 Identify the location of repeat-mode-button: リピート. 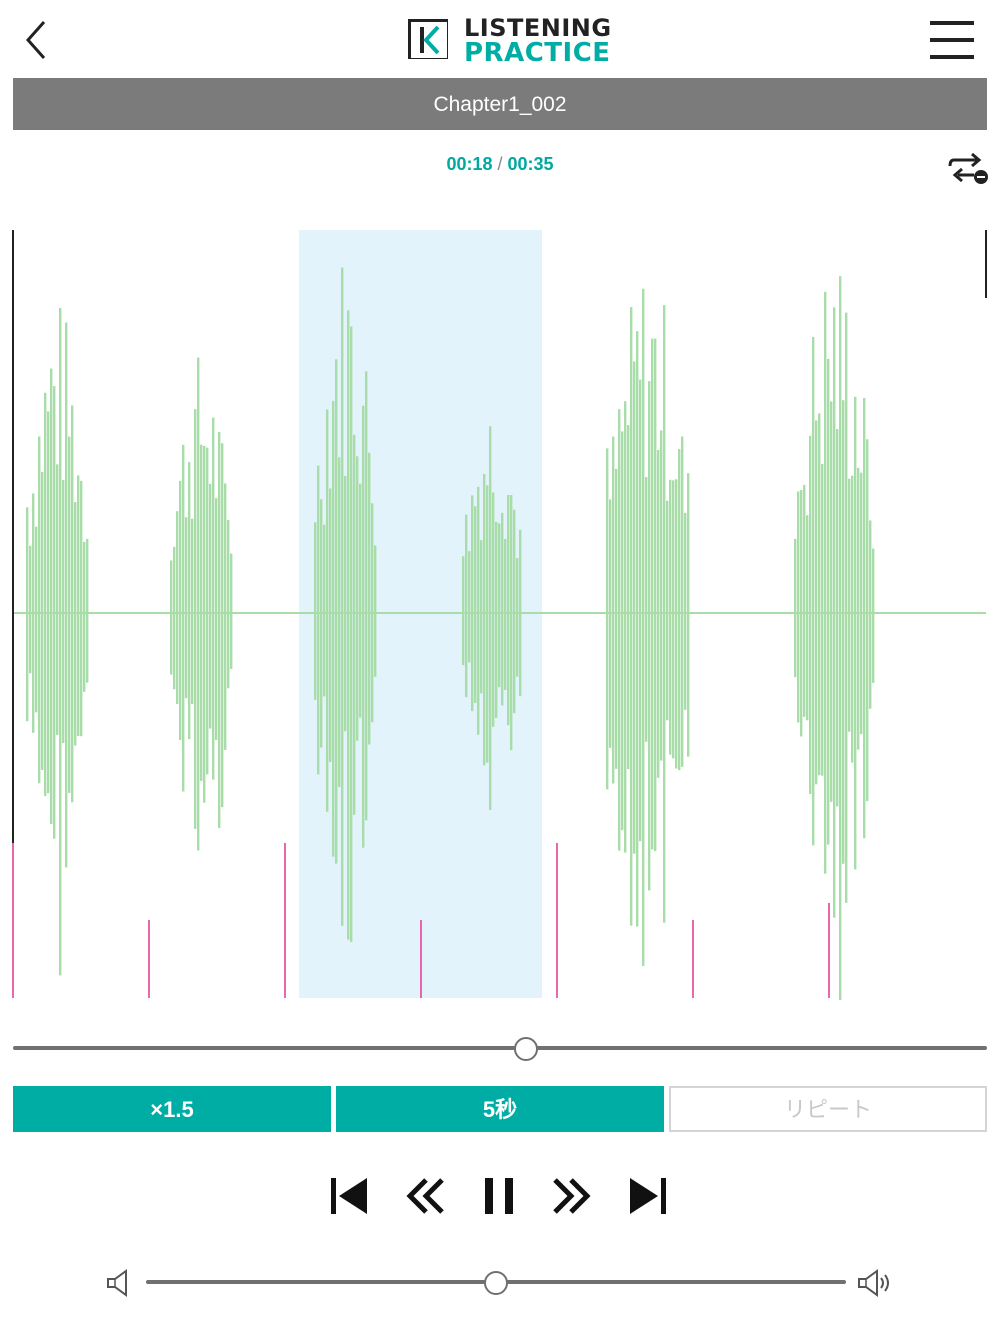
(828, 1109).